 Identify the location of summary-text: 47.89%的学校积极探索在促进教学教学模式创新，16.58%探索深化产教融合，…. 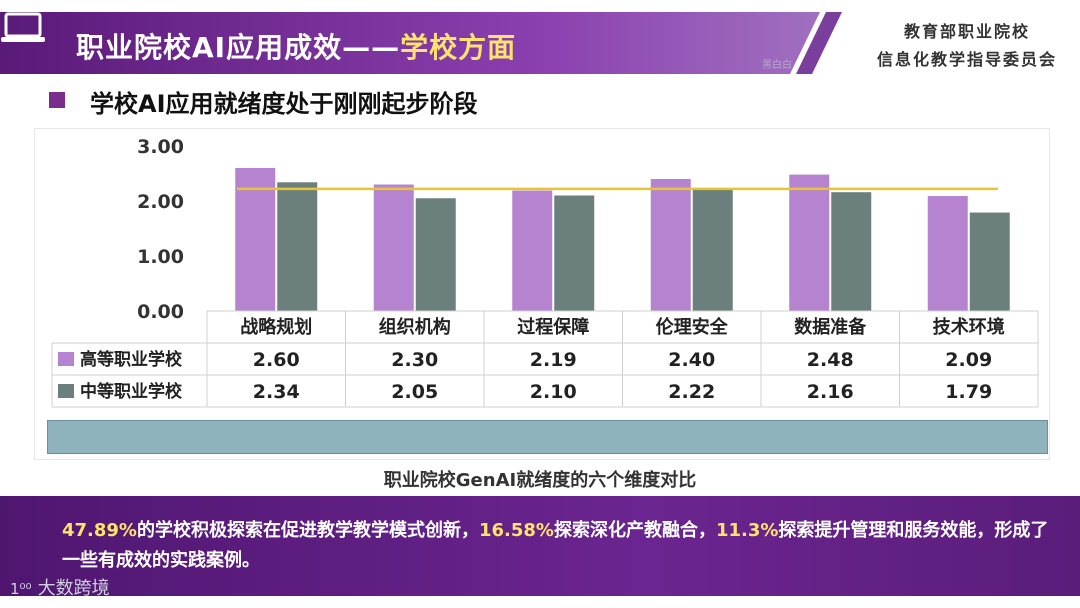
(557, 546).